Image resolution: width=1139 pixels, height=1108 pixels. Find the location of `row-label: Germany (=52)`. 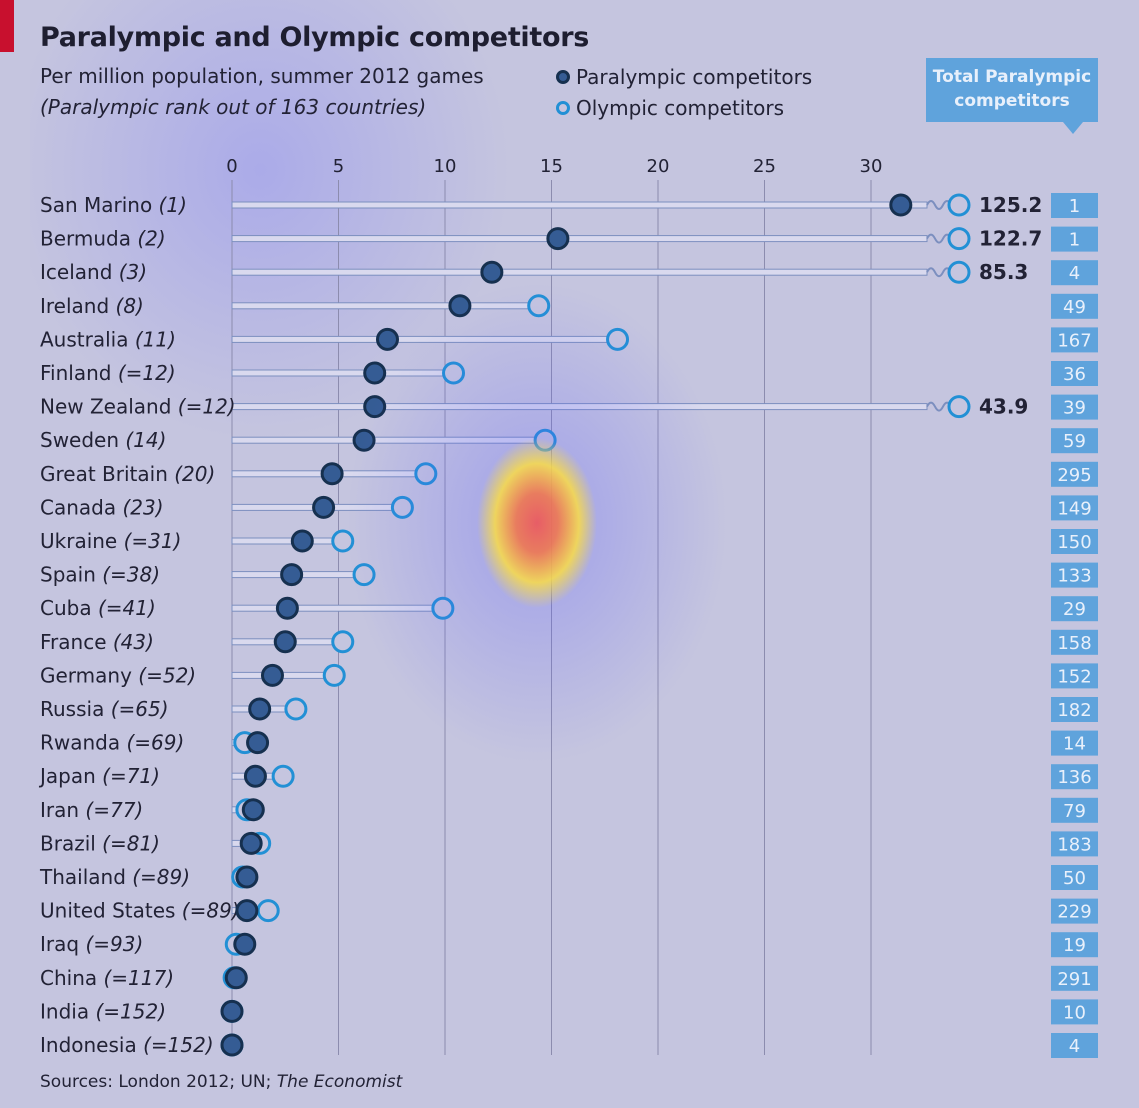

row-label: Germany (=52) is located at coordinates (118, 675).